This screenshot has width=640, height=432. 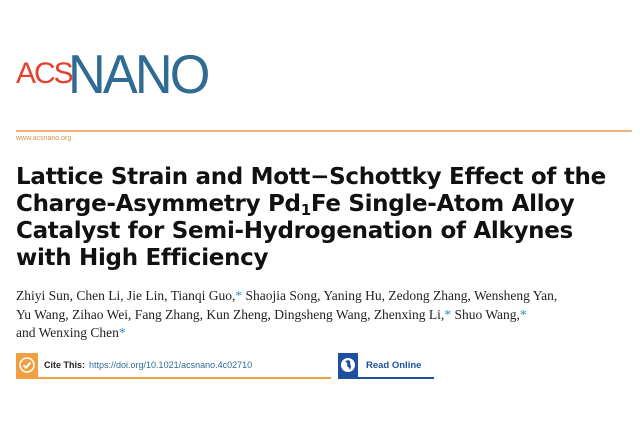 I want to click on journal-logo: ACS NANO, so click(x=115, y=74).